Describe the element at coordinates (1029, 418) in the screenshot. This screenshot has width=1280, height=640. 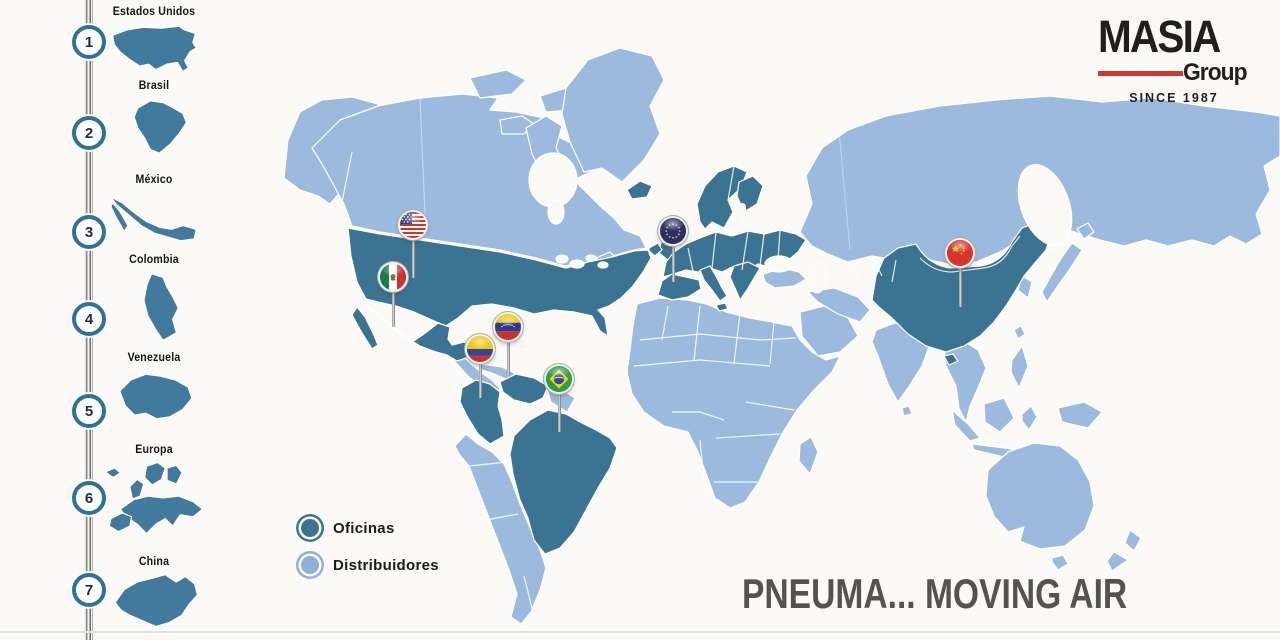
I see `sulawesi` at that location.